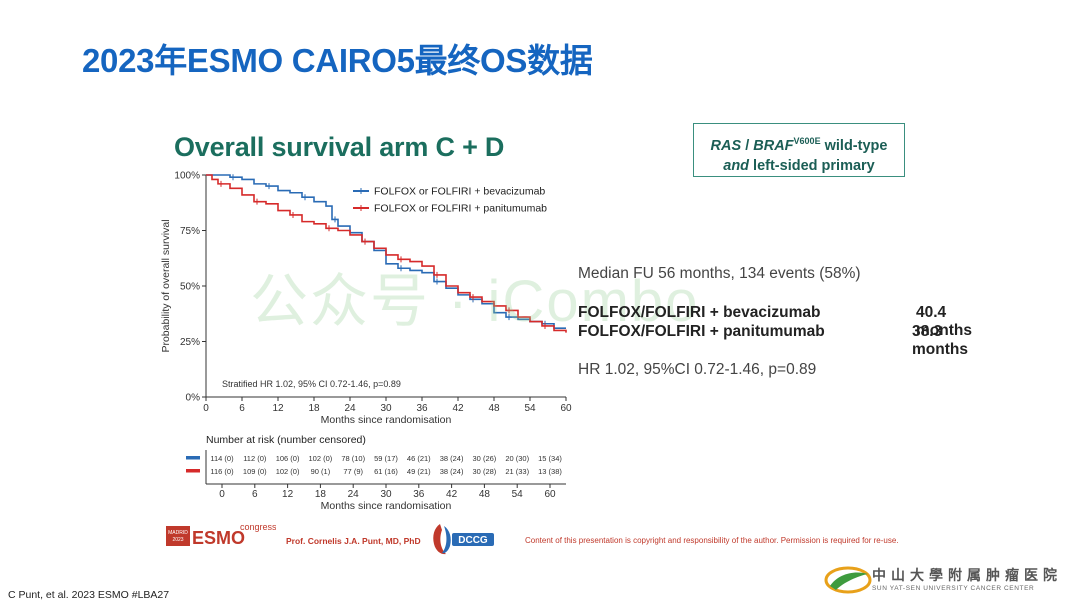  Describe the element at coordinates (530, 408) in the screenshot. I see `x-tick-label: 54` at that location.